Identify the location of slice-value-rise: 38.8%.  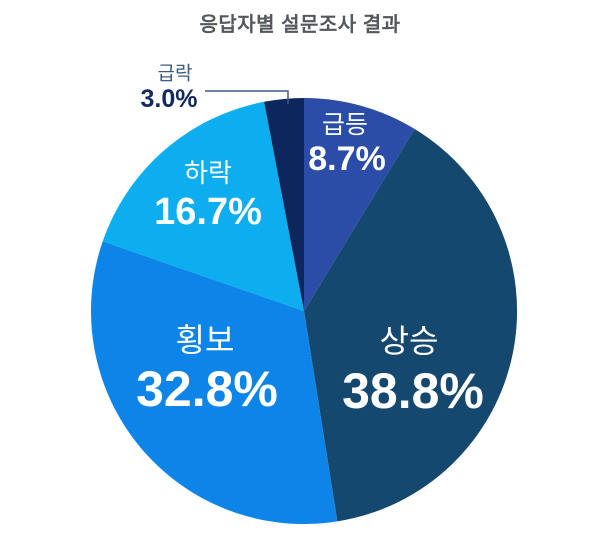
(413, 391).